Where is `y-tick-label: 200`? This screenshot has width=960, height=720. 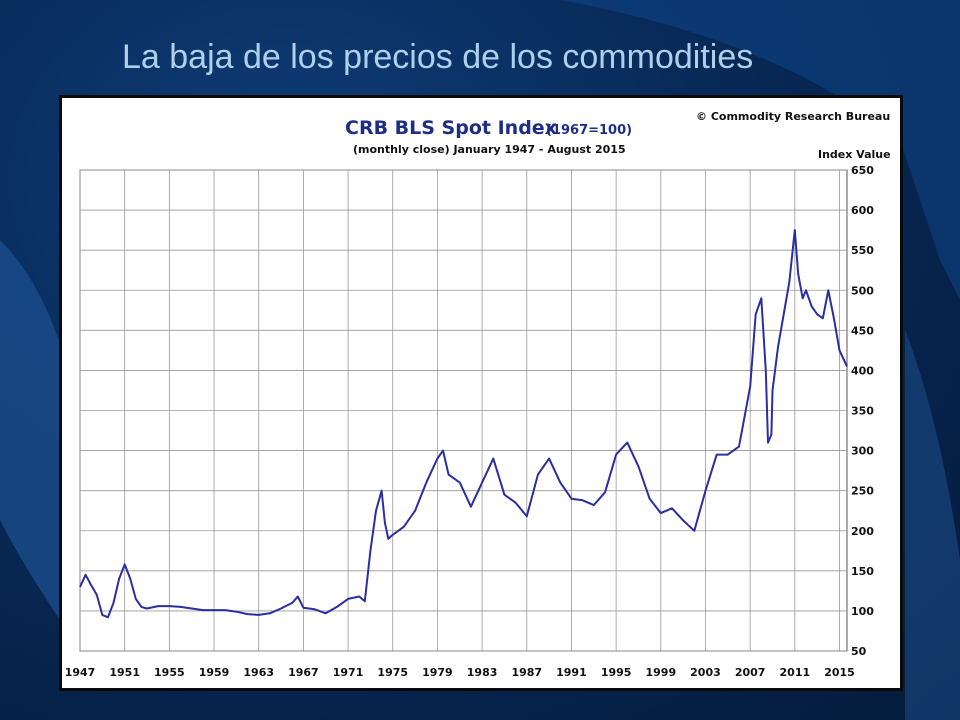 y-tick-label: 200 is located at coordinates (862, 531).